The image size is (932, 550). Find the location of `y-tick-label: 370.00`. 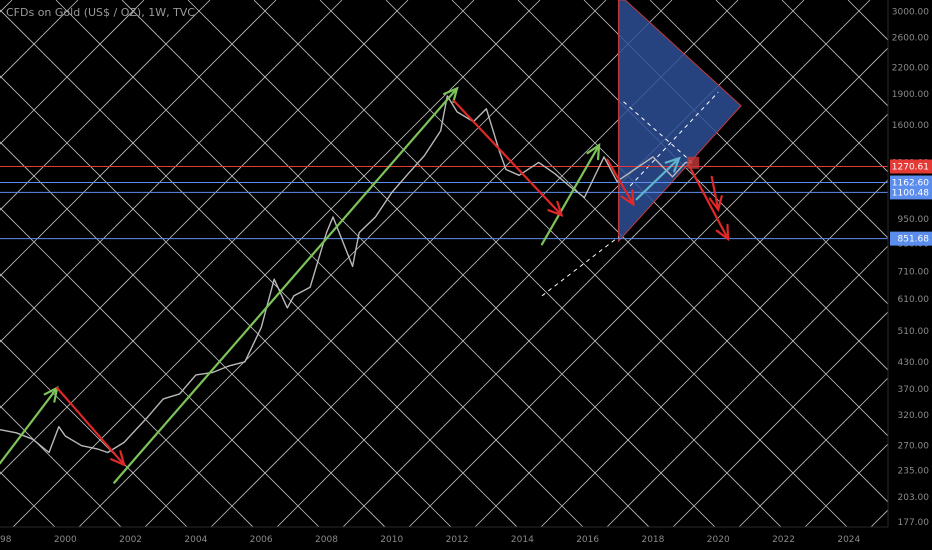

y-tick-label: 370.00 is located at coordinates (914, 390).